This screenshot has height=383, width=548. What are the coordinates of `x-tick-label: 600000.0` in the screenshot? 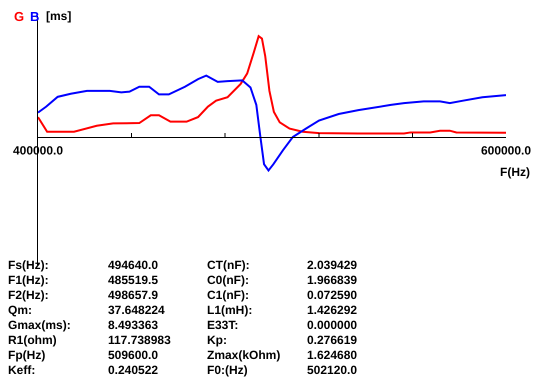 It's located at (506, 150).